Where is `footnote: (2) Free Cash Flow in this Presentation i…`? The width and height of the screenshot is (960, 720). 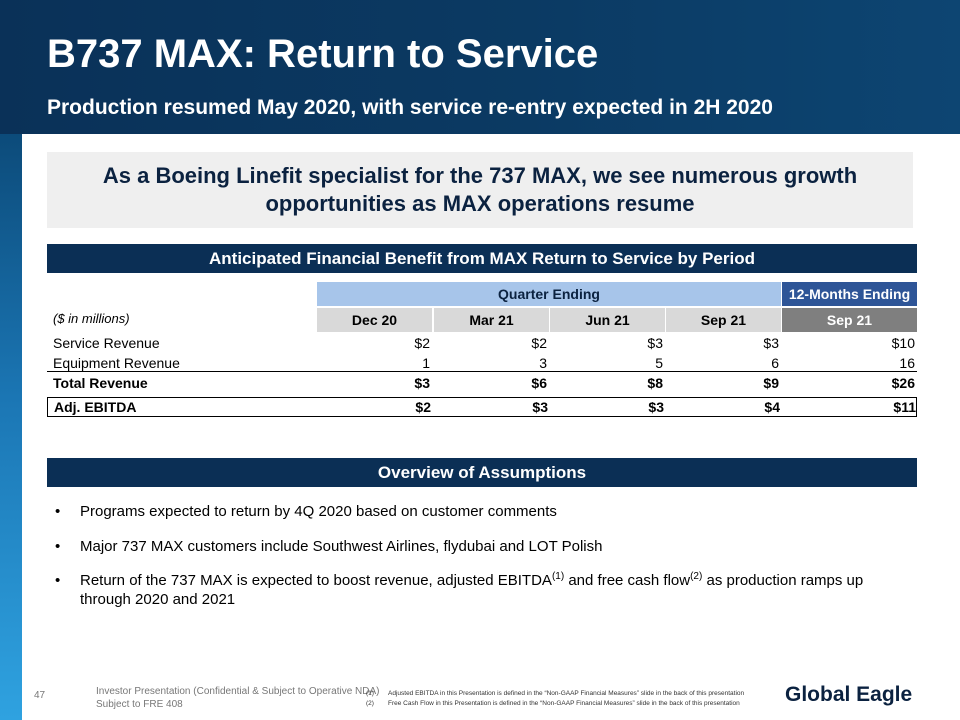
footnote: (2) Free Cash Flow in this Presentation i… is located at coordinates (555, 704).